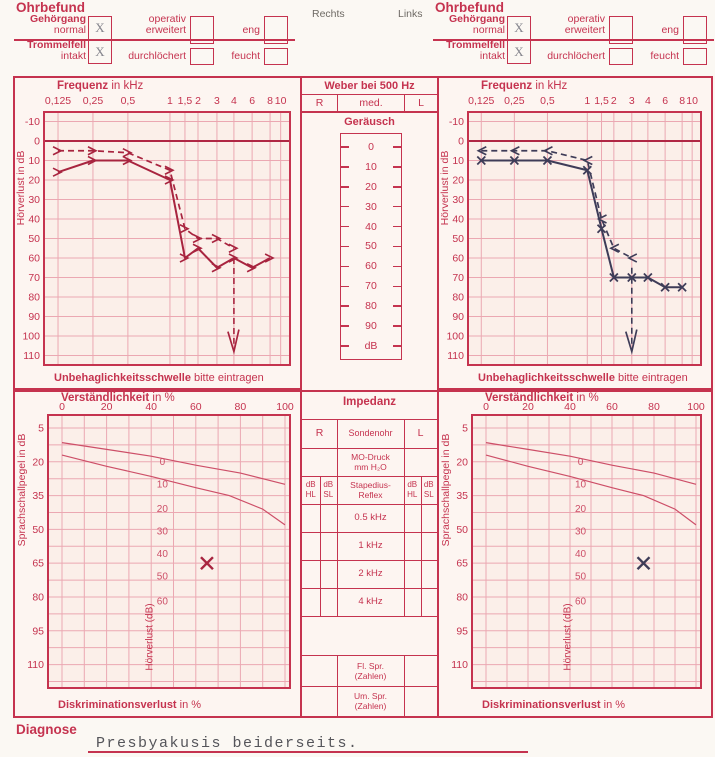 Image resolution: width=715 pixels, height=757 pixels. I want to click on svg-text: -10, so click(32, 122).